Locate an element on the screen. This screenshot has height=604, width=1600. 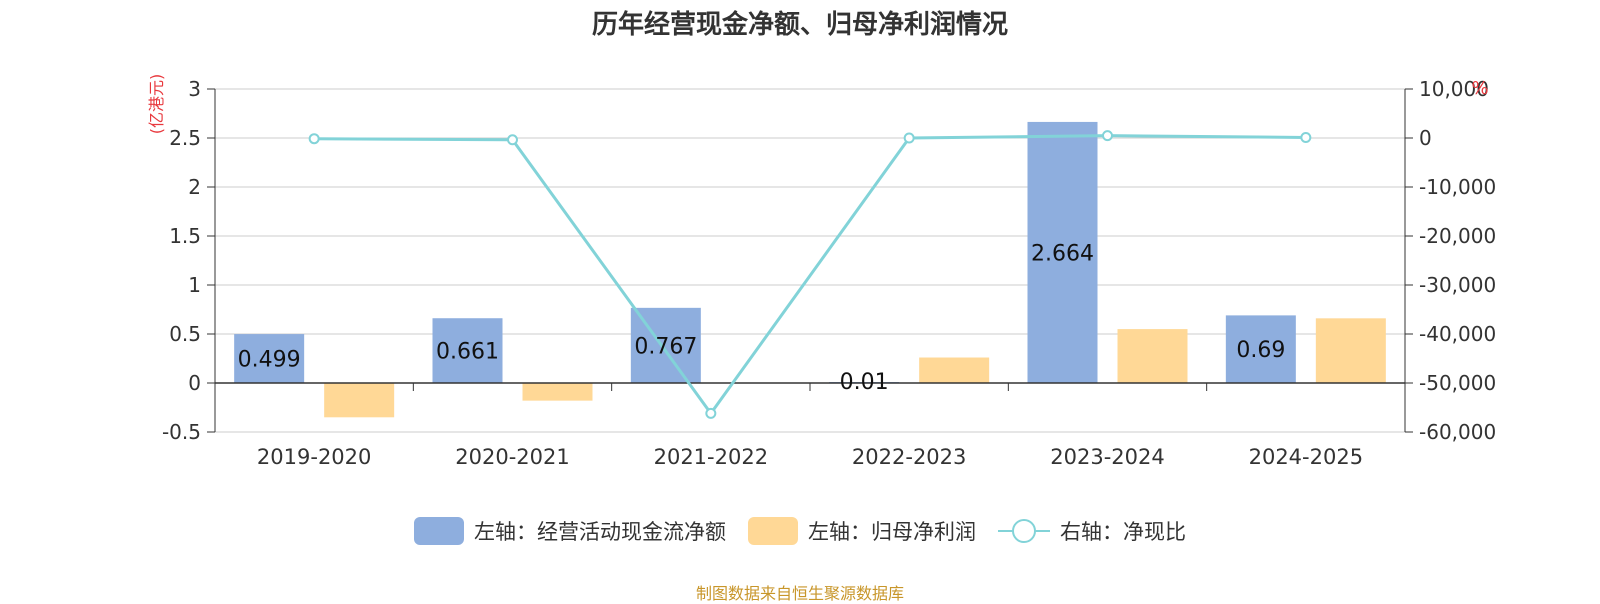
left-tick-label: 0.5 is located at coordinates (185, 334).